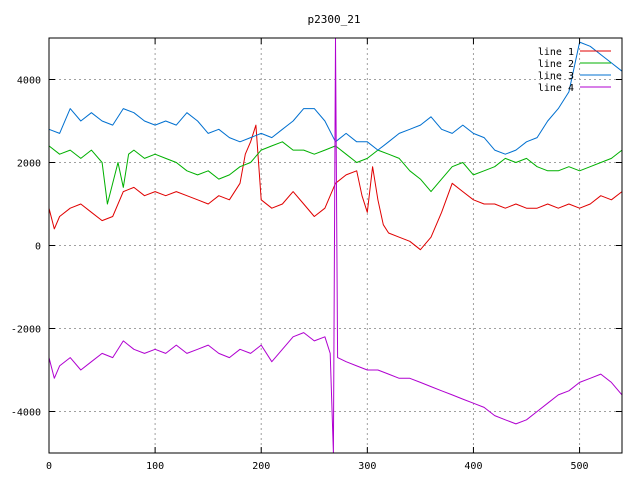 Image resolution: width=640 pixels, height=480 pixels. Describe the element at coordinates (26, 330) in the screenshot. I see `y-tick-label: -2000` at that location.